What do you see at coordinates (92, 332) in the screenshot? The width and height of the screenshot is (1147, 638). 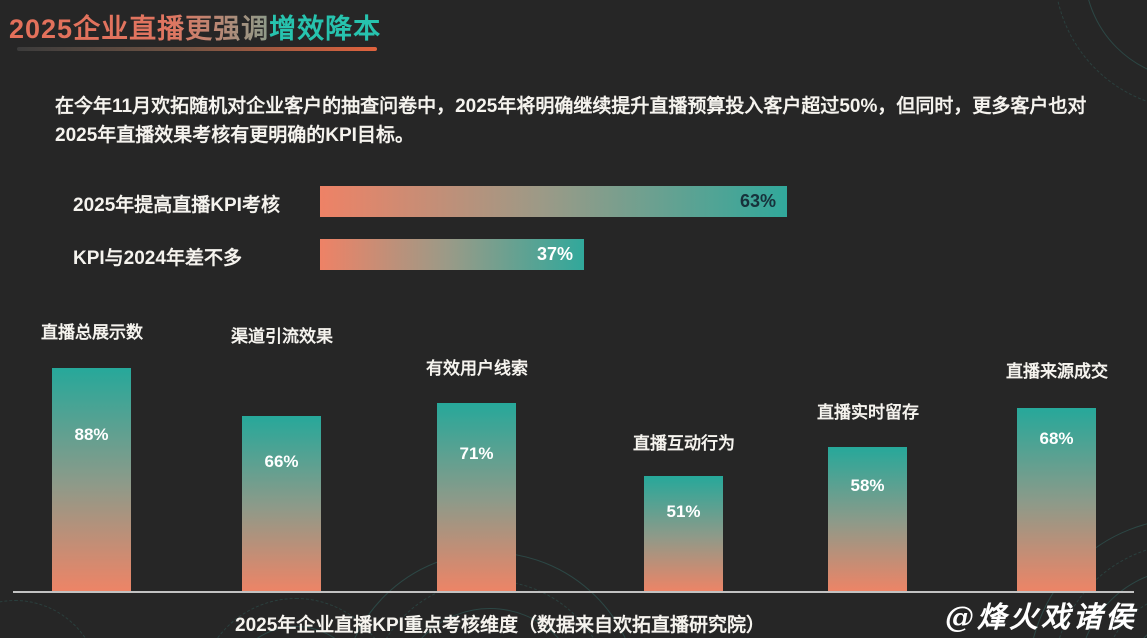 I see `vbar-category-label: 直播总展示数` at bounding box center [92, 332].